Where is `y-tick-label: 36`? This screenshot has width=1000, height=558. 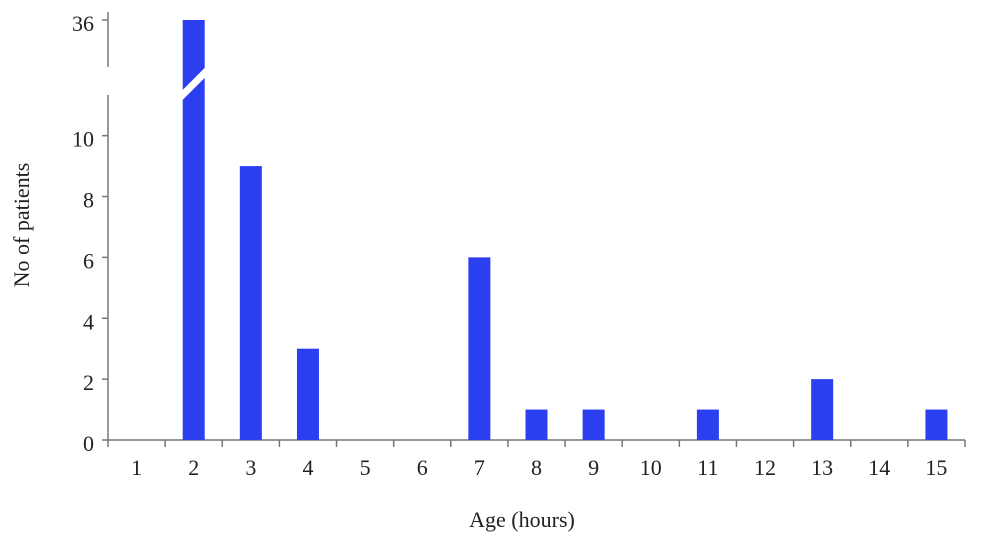 y-tick-label: 36 is located at coordinates (83, 23).